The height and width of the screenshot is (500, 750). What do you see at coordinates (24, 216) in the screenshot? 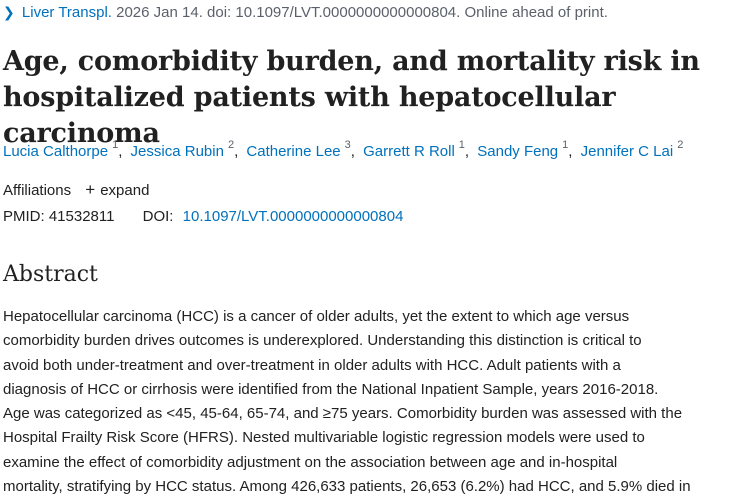
I see `pmid-label: PMID:` at bounding box center [24, 216].